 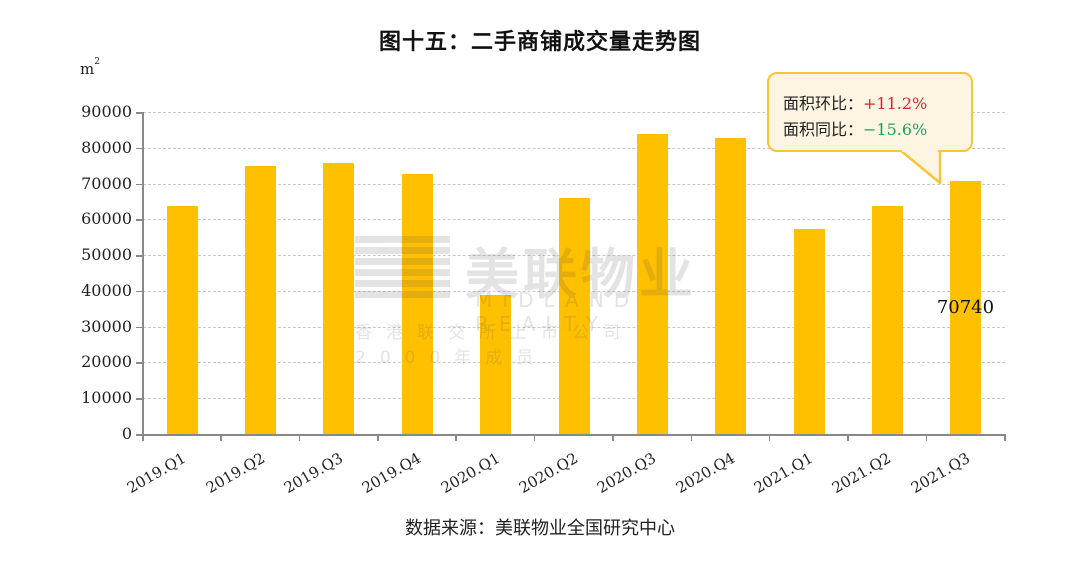 What do you see at coordinates (895, 129) in the screenshot?
I see `yoy-value: −15.6%` at bounding box center [895, 129].